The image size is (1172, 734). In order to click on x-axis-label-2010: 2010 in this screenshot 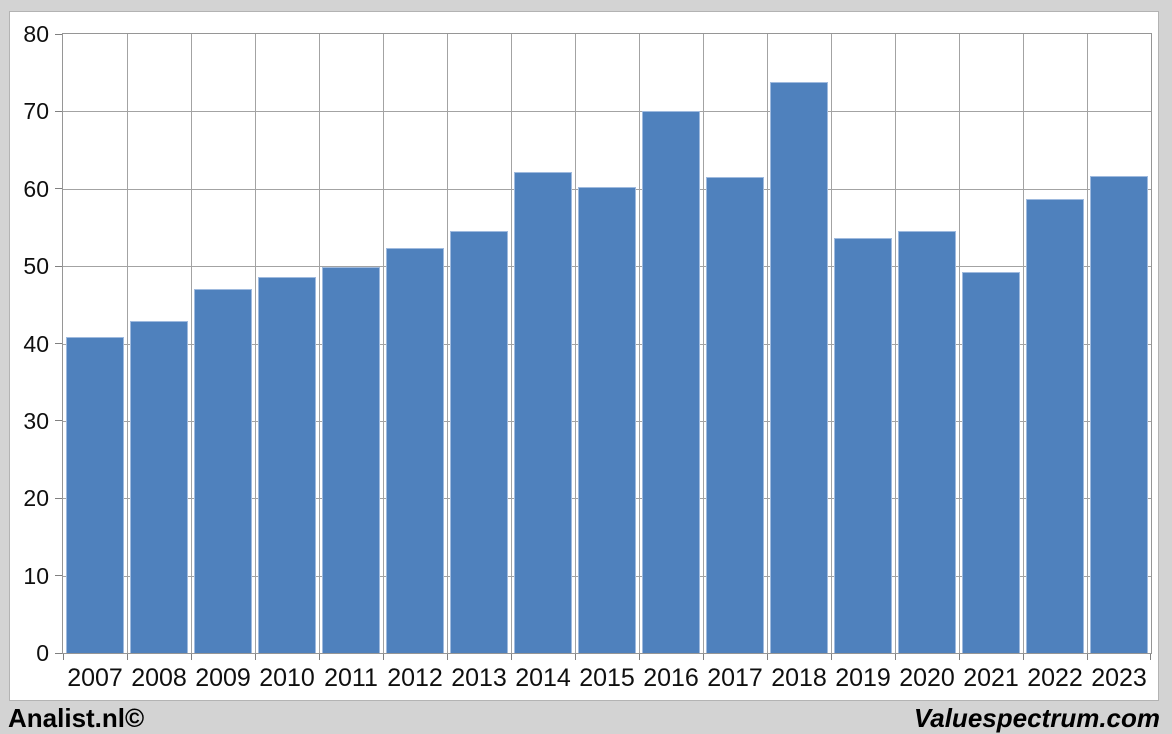, I will do `click(287, 678)`.